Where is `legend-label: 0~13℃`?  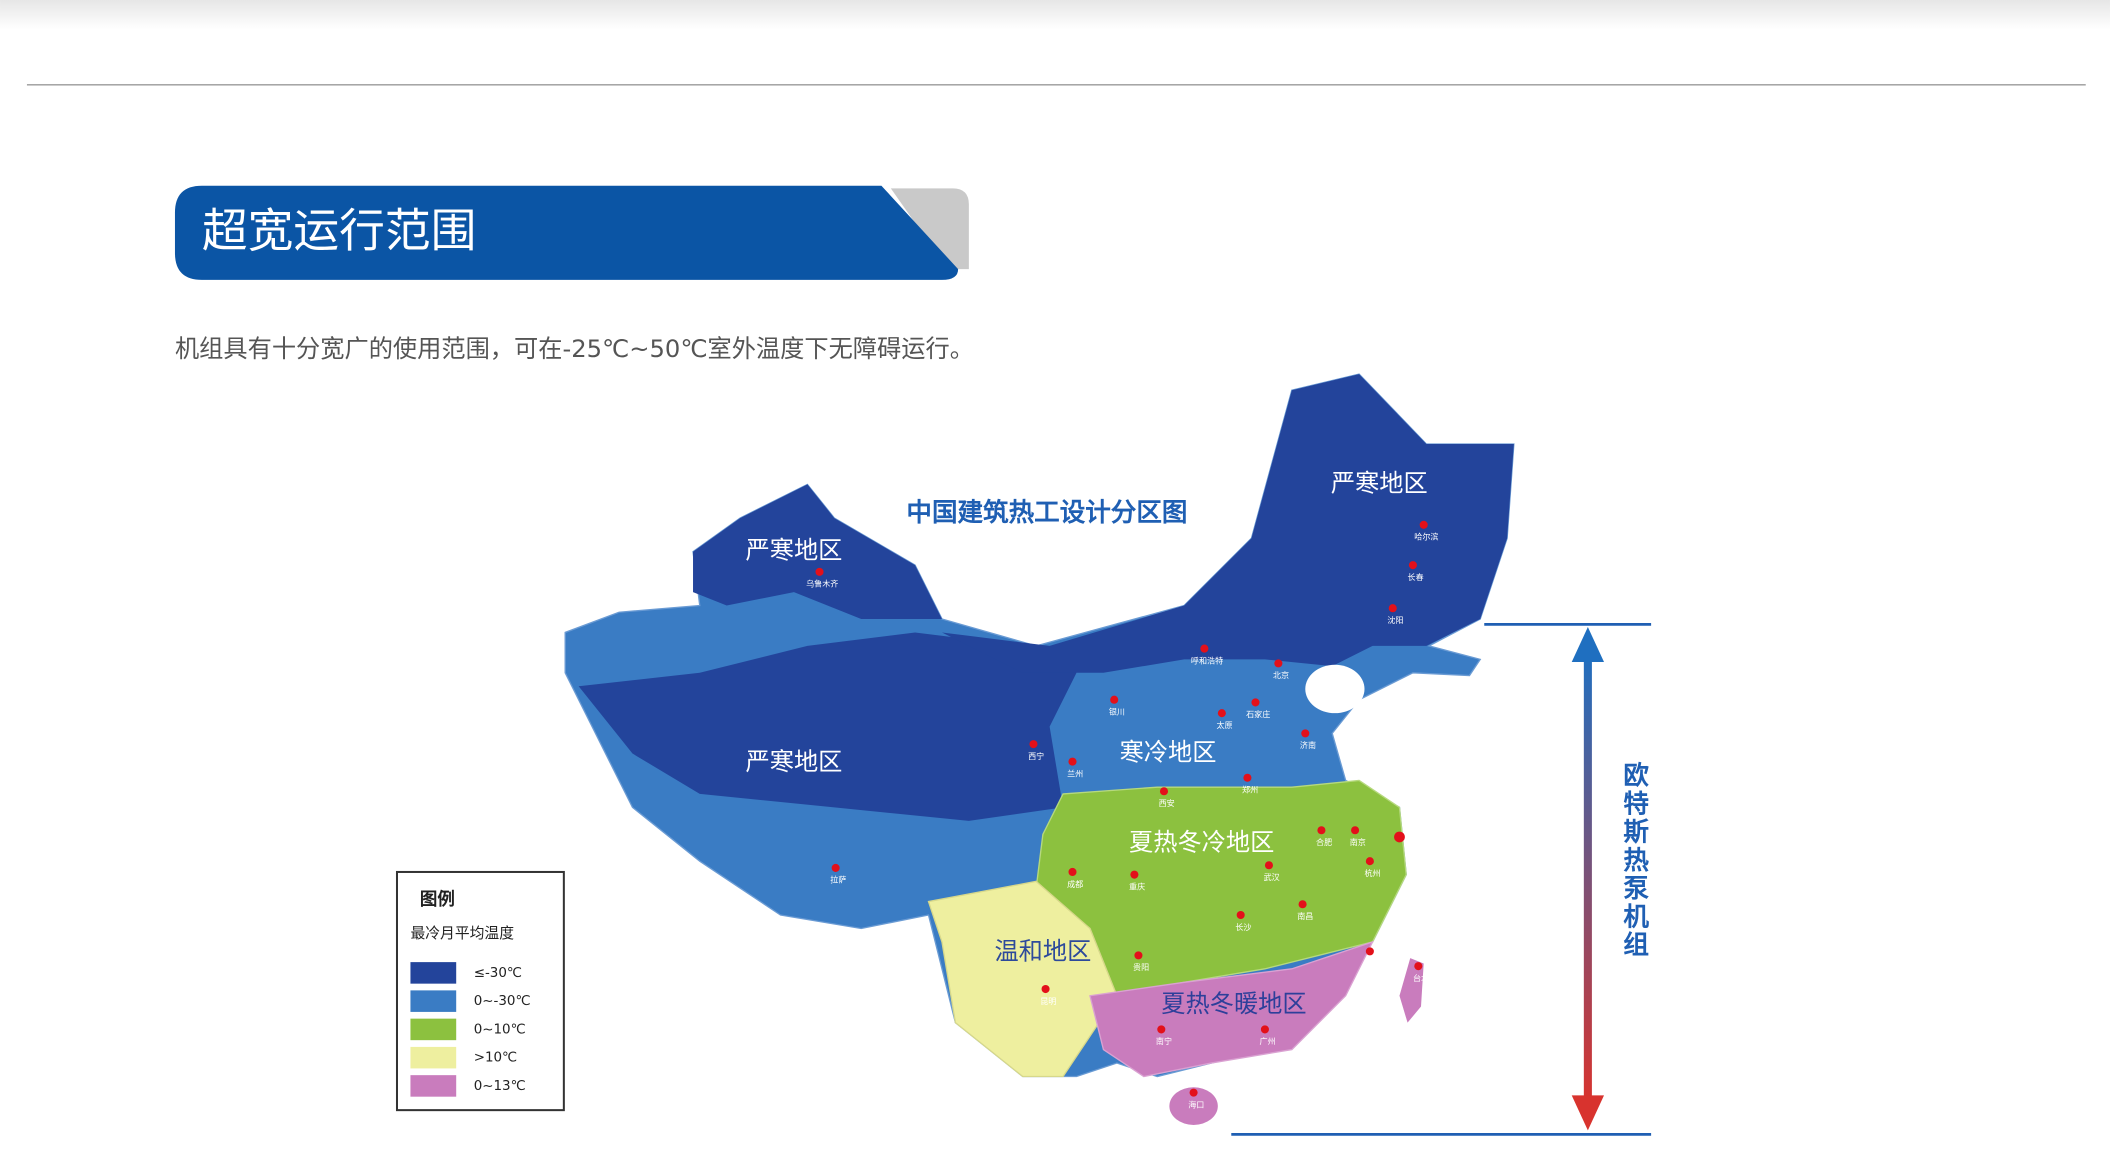 legend-label: 0~13℃ is located at coordinates (500, 1086).